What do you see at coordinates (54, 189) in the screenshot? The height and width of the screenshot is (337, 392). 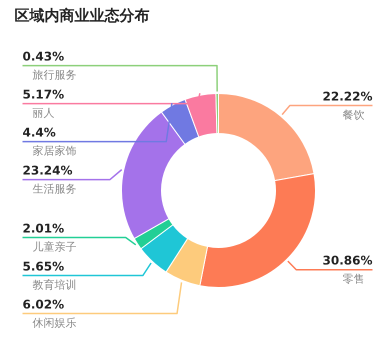 I see `slice-label: 生活服务` at bounding box center [54, 189].